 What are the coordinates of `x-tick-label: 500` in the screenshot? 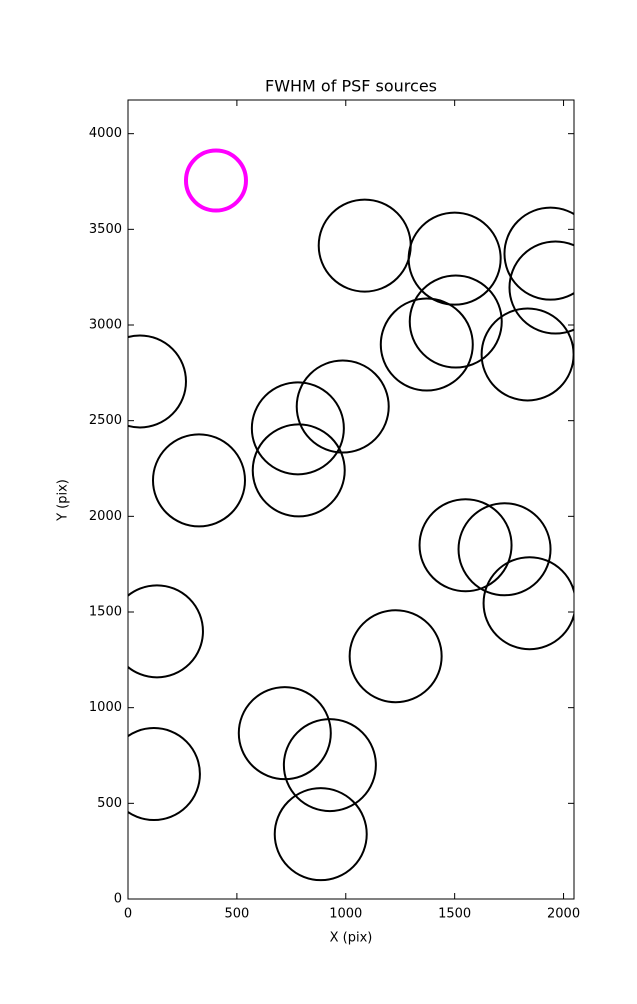 It's located at (236, 914).